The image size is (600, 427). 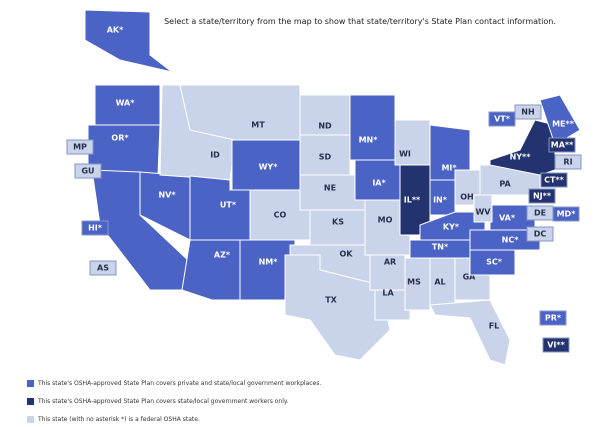 I want to click on territory-label: GU, so click(x=87, y=171).